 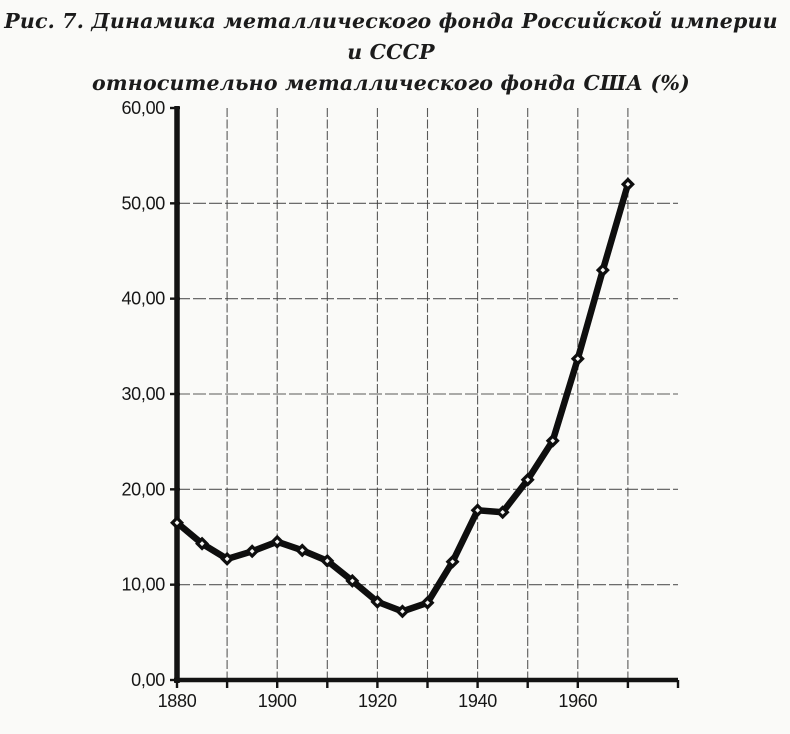 I want to click on y-tick-label: 30,00, so click(x=143, y=394).